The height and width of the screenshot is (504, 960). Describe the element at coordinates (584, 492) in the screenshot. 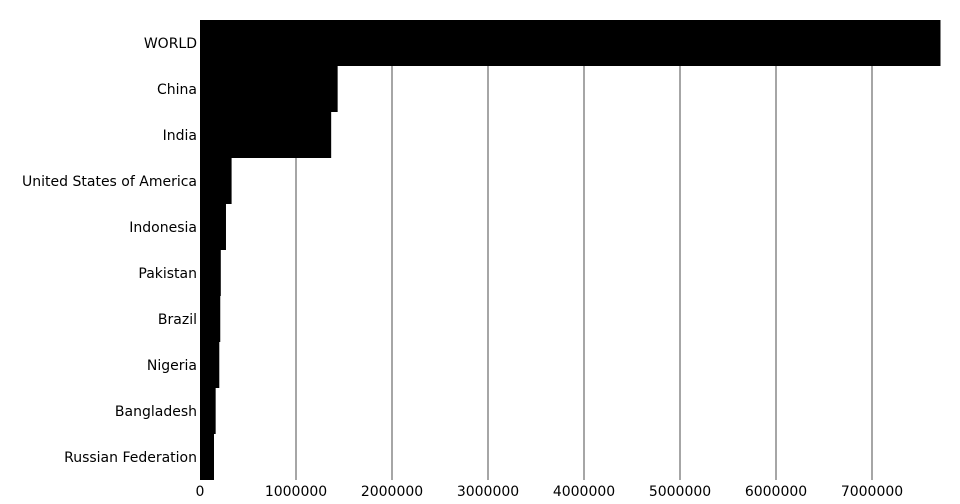

I see `x-tick-label: 4000000` at that location.